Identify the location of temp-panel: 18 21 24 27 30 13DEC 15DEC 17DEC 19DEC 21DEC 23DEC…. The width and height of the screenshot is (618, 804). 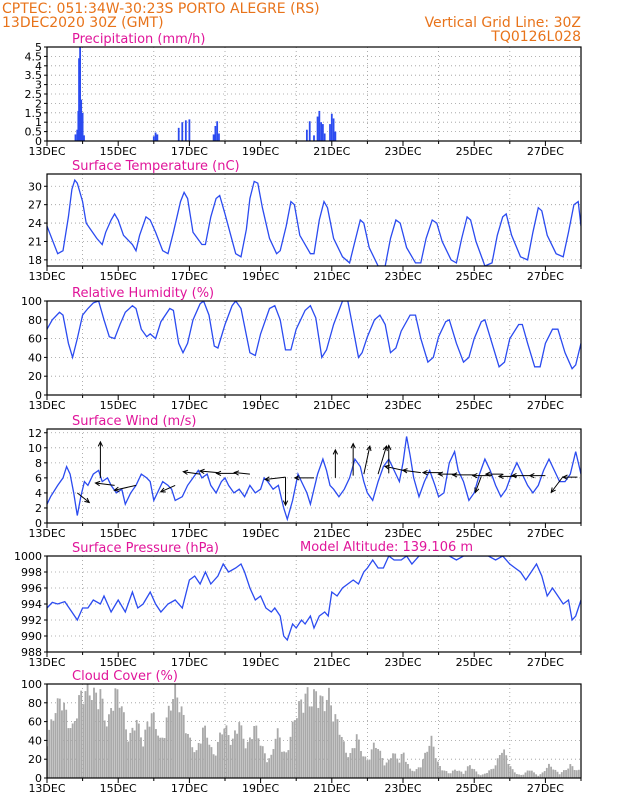
(305, 221).